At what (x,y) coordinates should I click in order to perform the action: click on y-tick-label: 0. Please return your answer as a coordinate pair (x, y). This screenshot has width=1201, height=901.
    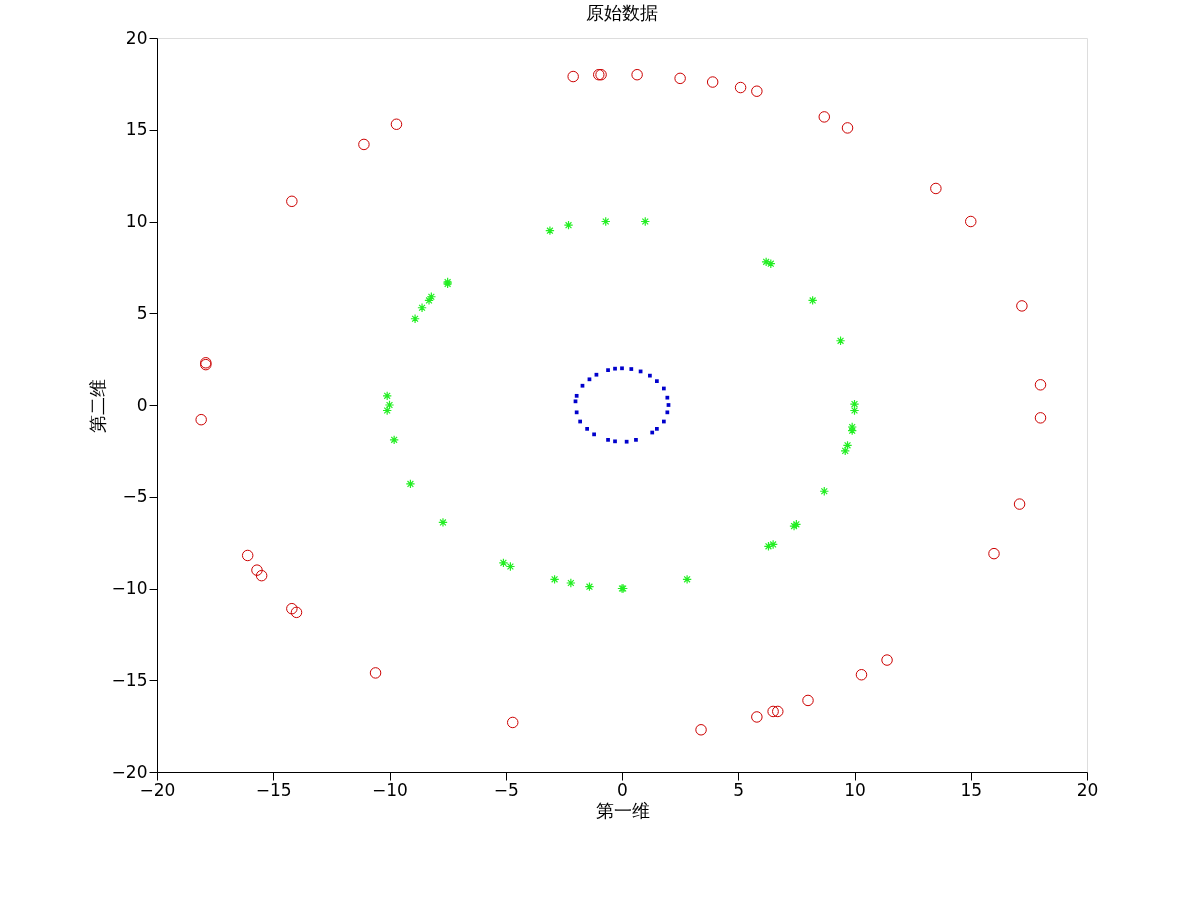
    Looking at the image, I should click on (142, 404).